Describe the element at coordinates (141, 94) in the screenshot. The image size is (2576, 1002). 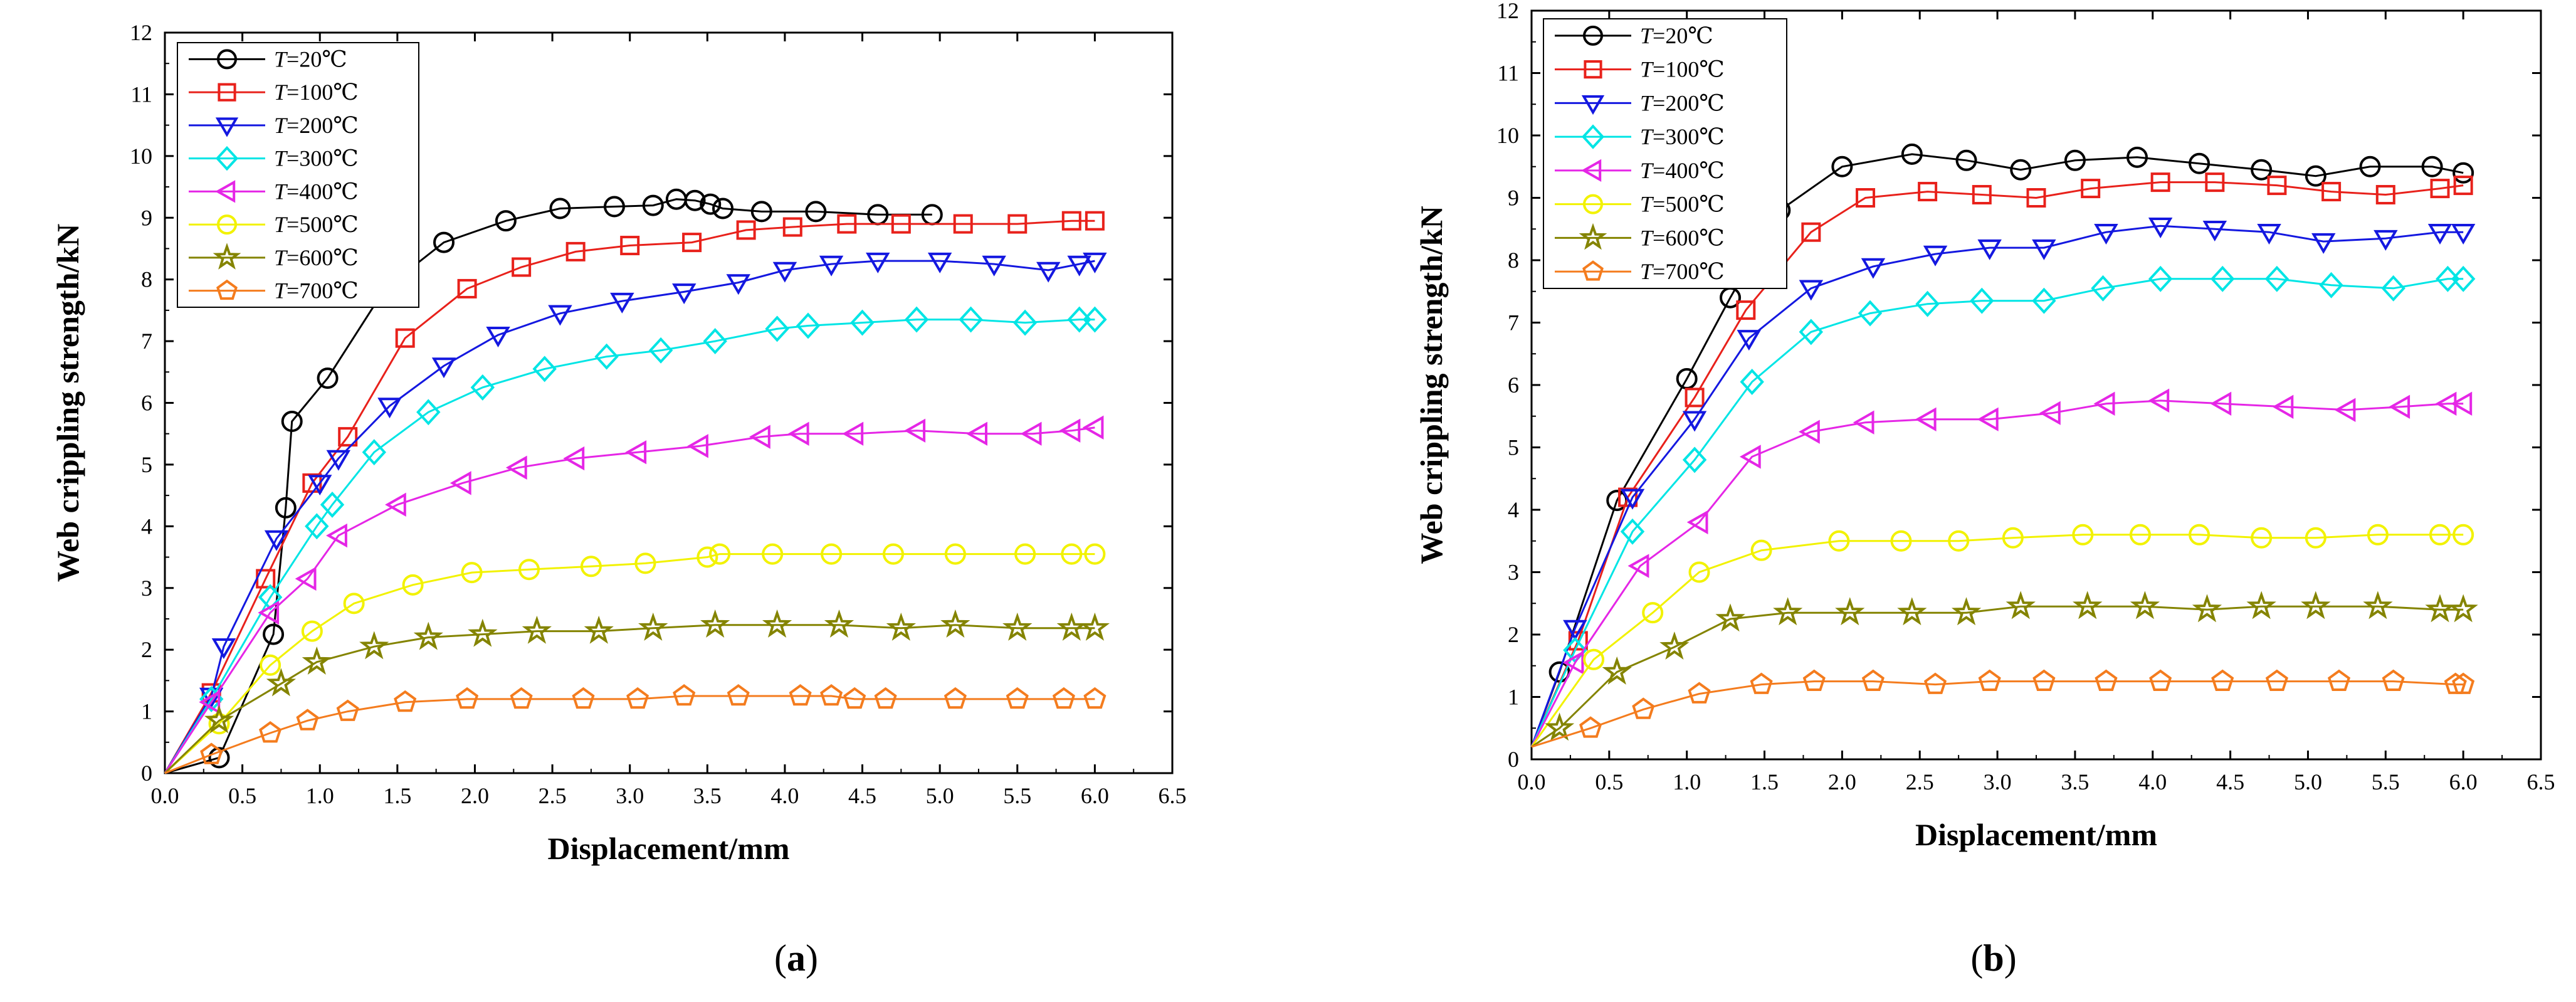
I see `y-tick-label: 11` at that location.